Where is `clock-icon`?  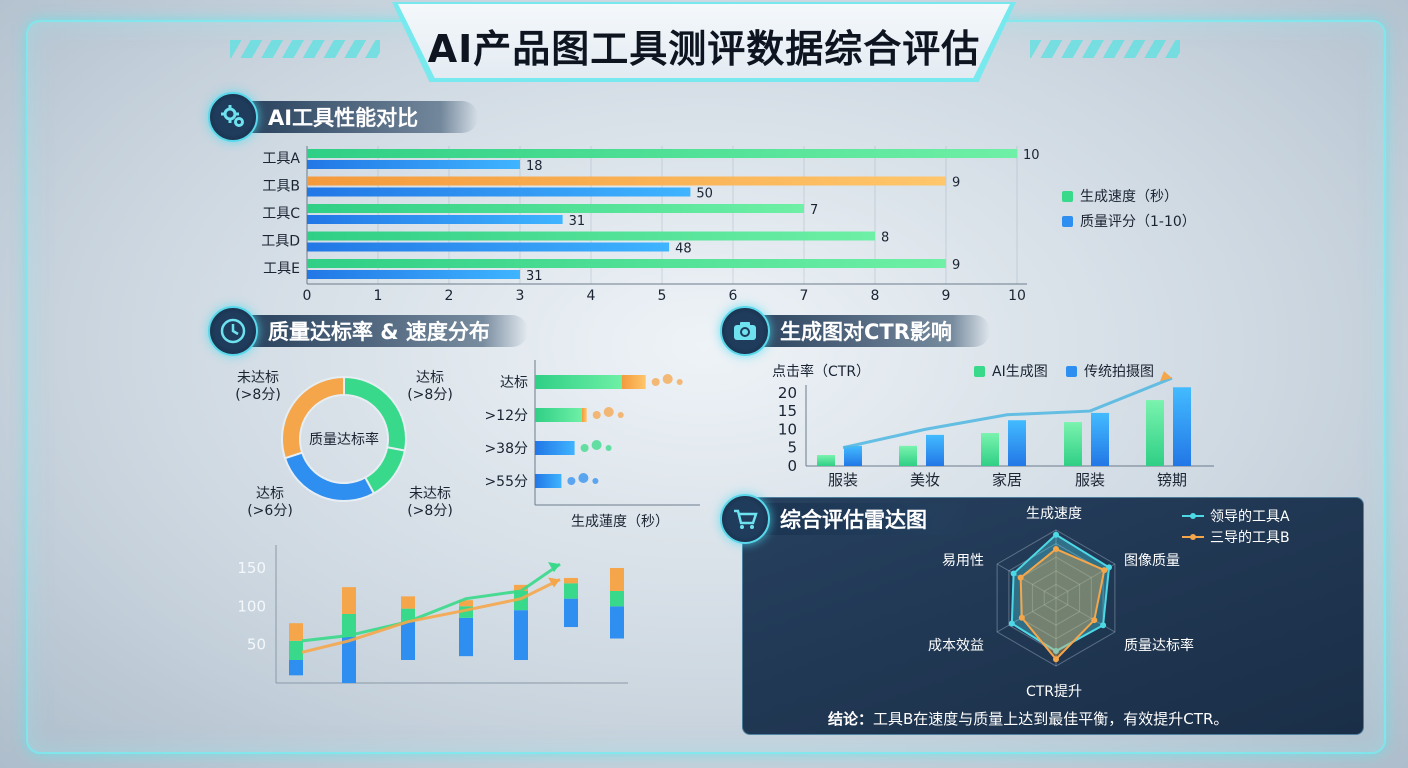 clock-icon is located at coordinates (233, 331).